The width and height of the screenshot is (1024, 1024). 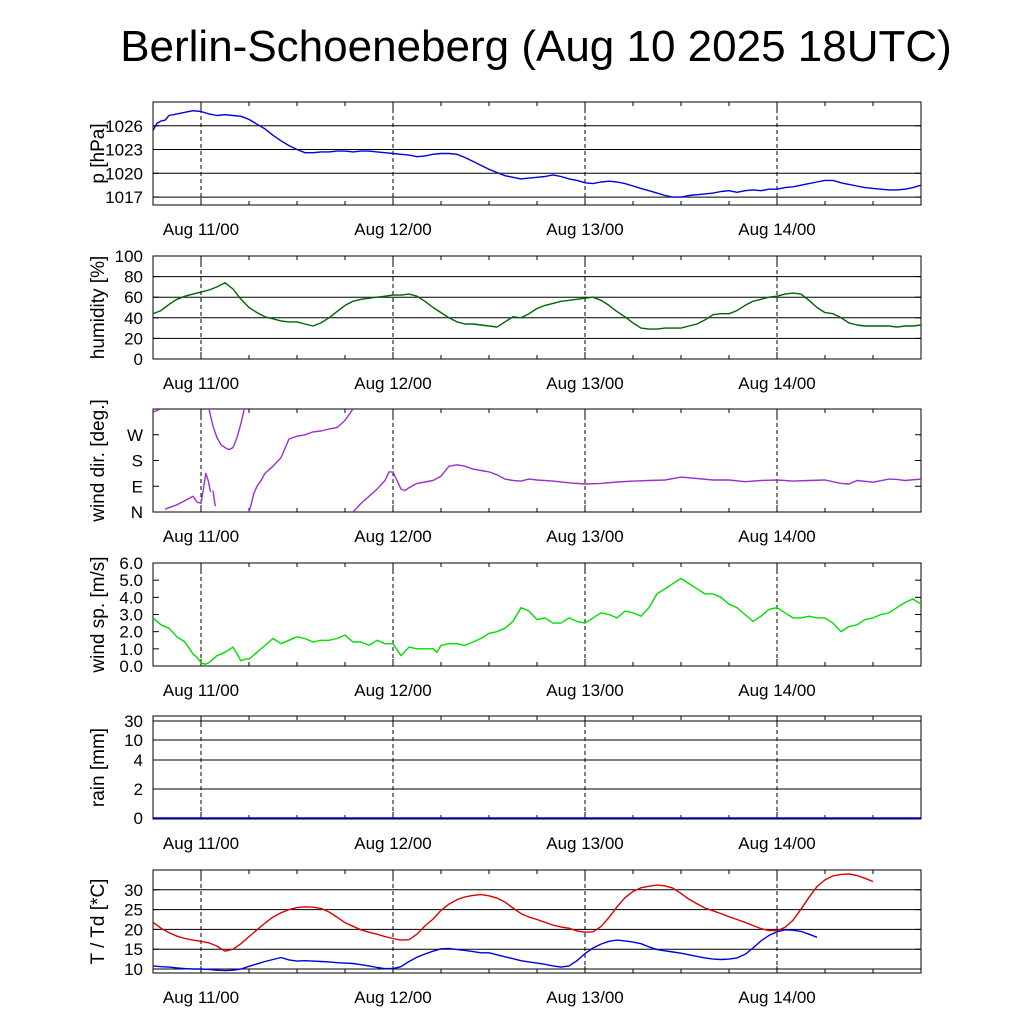 I want to click on y-axis-label: p [hPa], so click(x=98, y=153).